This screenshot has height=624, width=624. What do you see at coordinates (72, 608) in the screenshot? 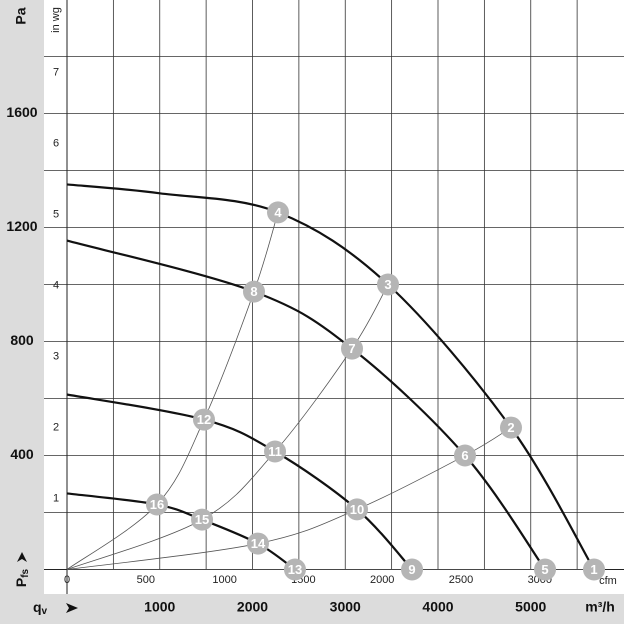
I see `x-arrow` at bounding box center [72, 608].